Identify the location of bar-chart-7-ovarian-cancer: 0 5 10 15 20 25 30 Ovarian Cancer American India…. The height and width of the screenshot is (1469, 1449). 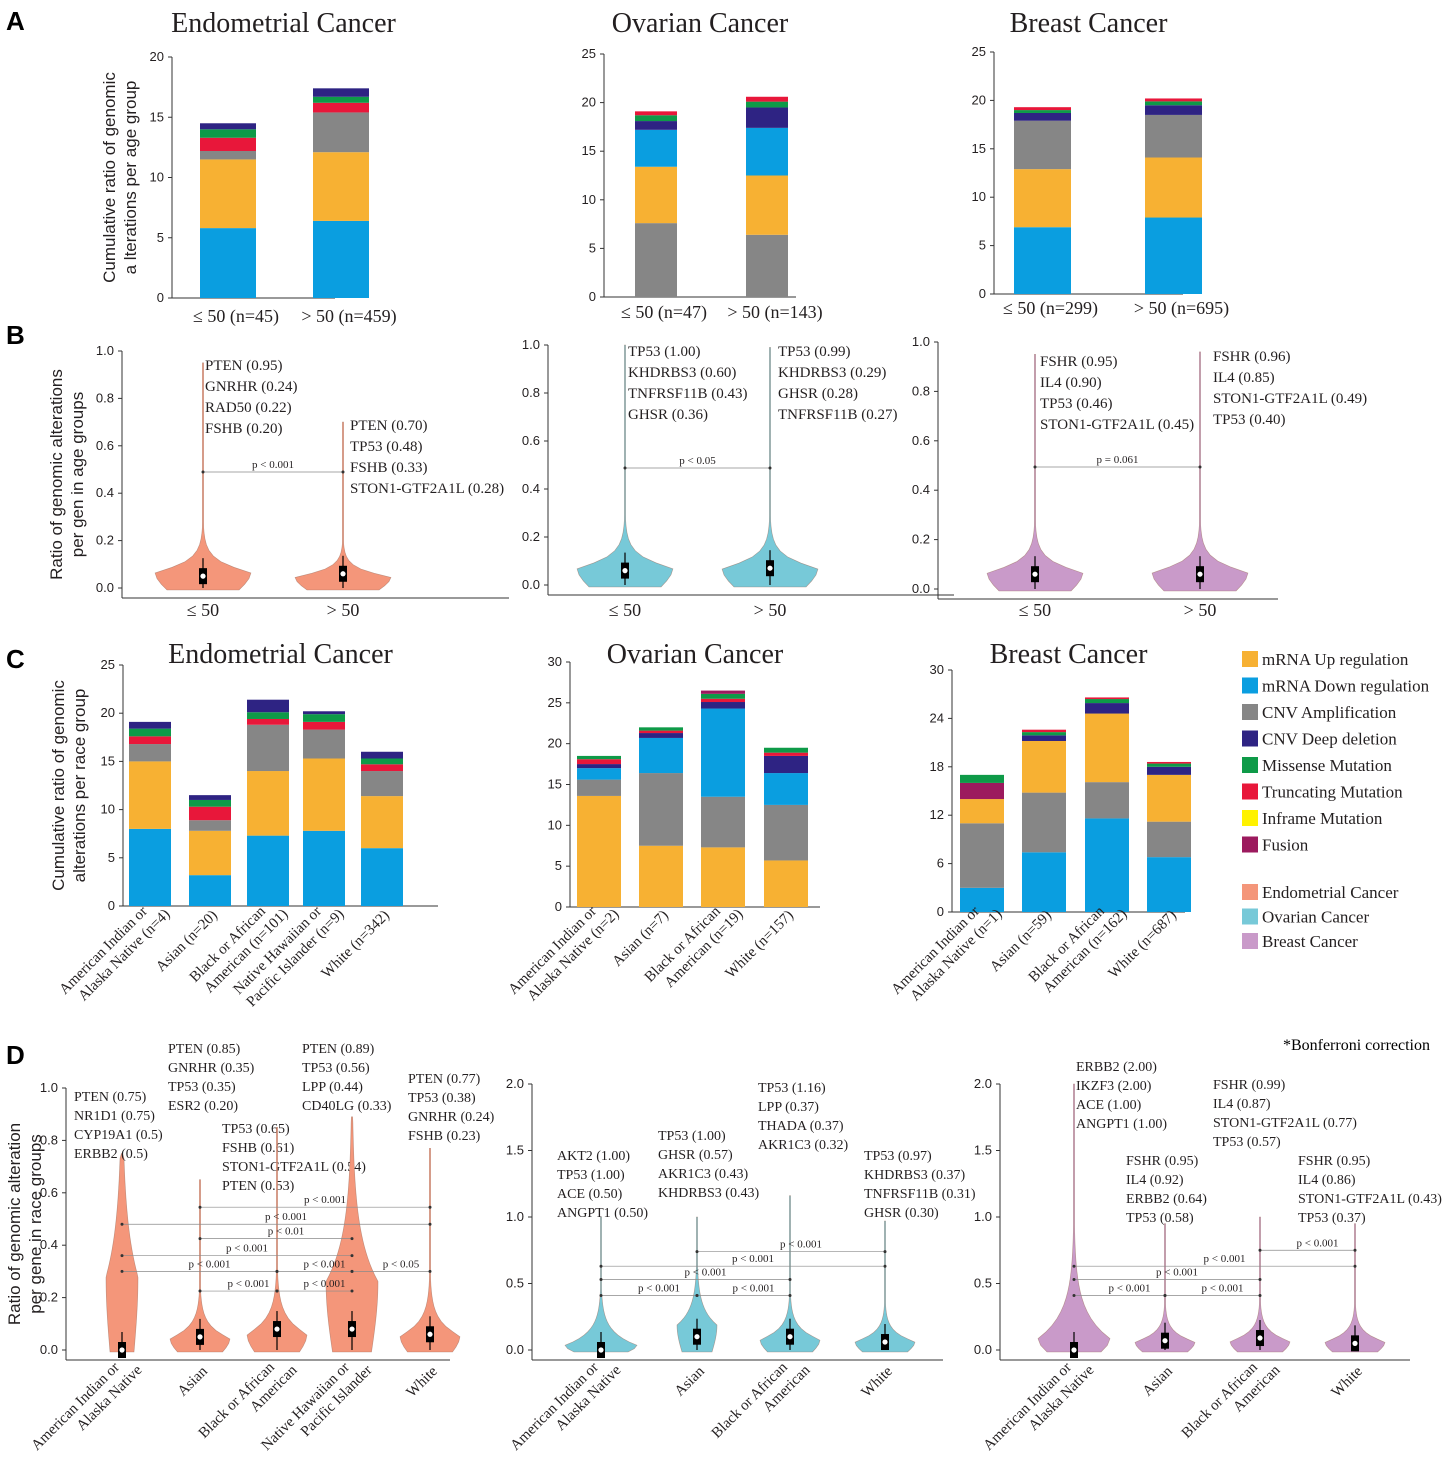
(662, 821).